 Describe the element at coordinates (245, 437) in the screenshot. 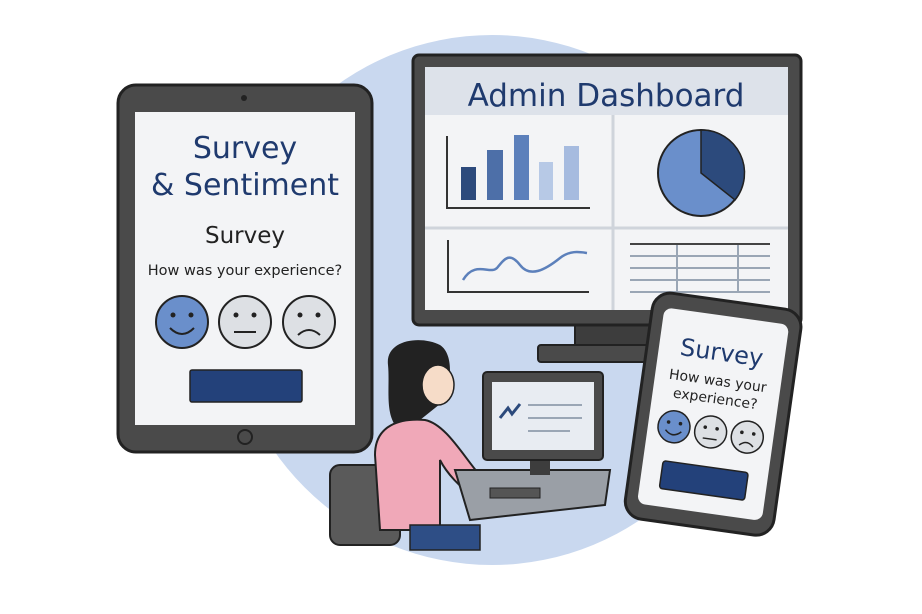

I see `home-button` at that location.